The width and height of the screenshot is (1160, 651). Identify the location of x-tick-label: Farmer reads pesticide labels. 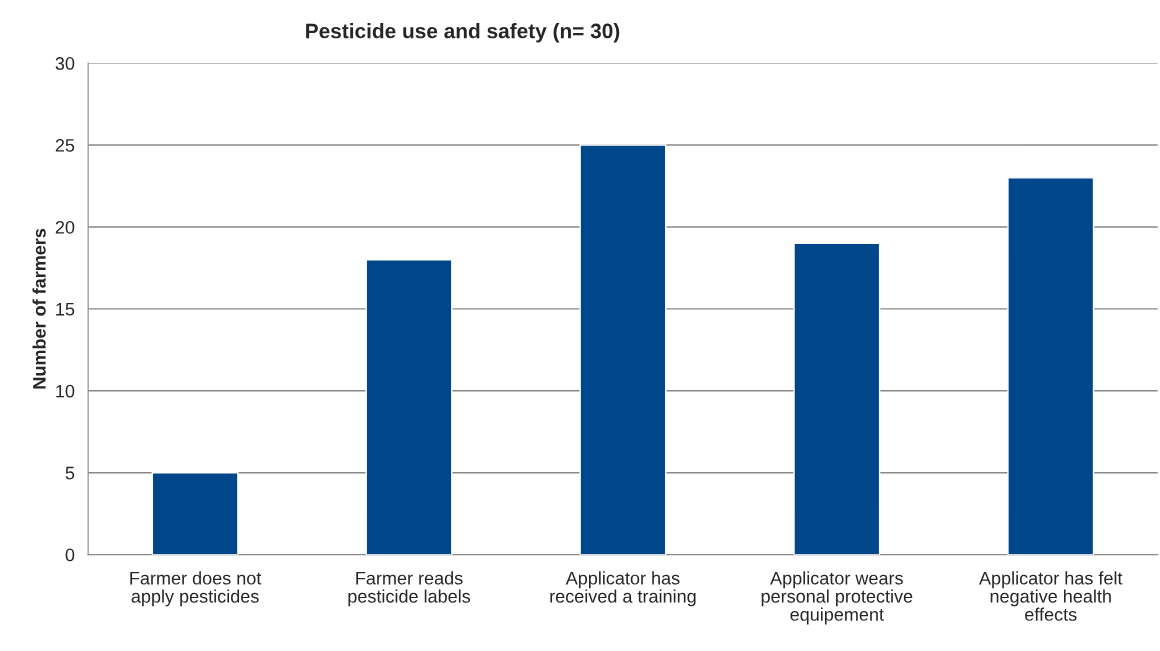
(409, 589).